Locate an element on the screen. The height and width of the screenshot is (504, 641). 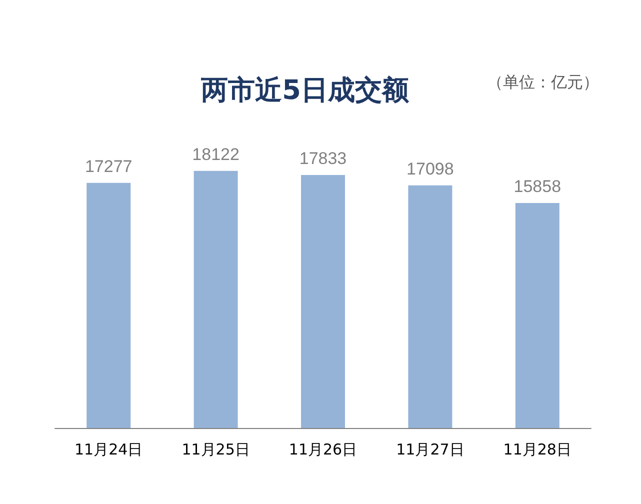
data-label: 17277 is located at coordinates (108, 166).